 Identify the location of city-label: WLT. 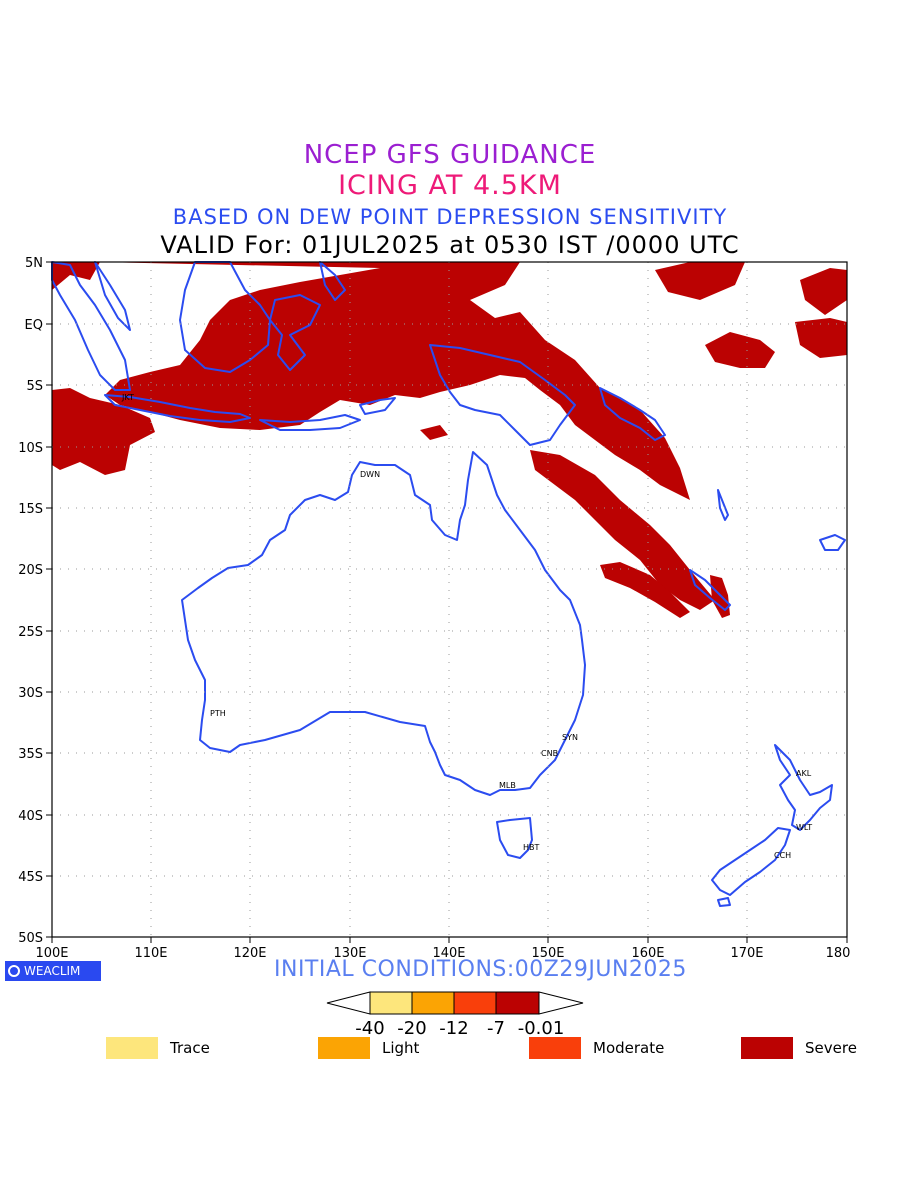
(804, 827).